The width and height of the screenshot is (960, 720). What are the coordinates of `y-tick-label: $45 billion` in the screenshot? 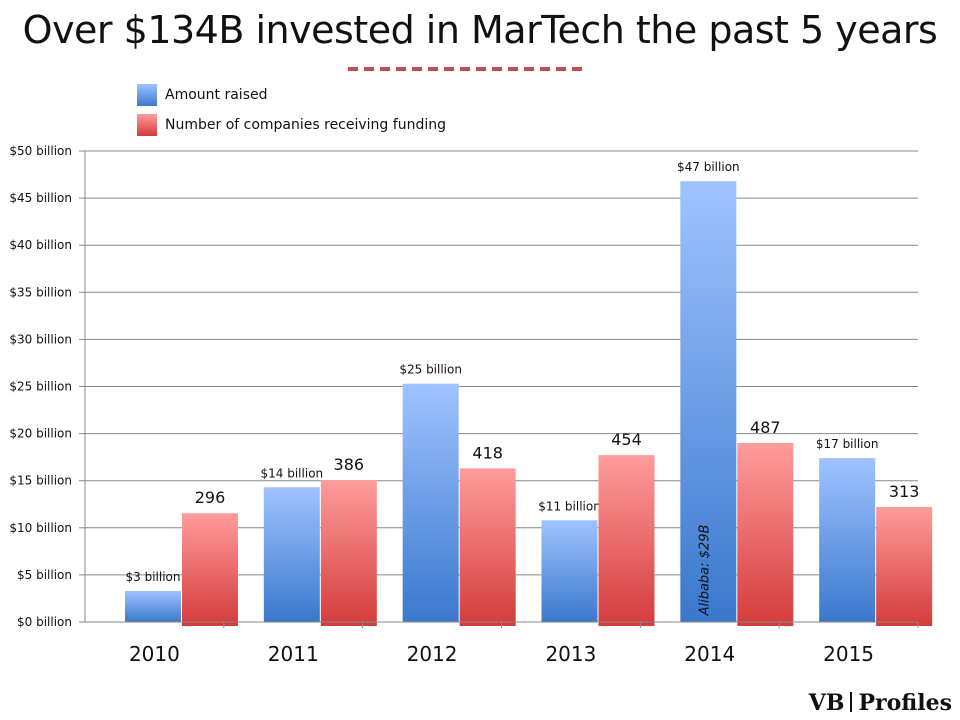 It's located at (40, 198).